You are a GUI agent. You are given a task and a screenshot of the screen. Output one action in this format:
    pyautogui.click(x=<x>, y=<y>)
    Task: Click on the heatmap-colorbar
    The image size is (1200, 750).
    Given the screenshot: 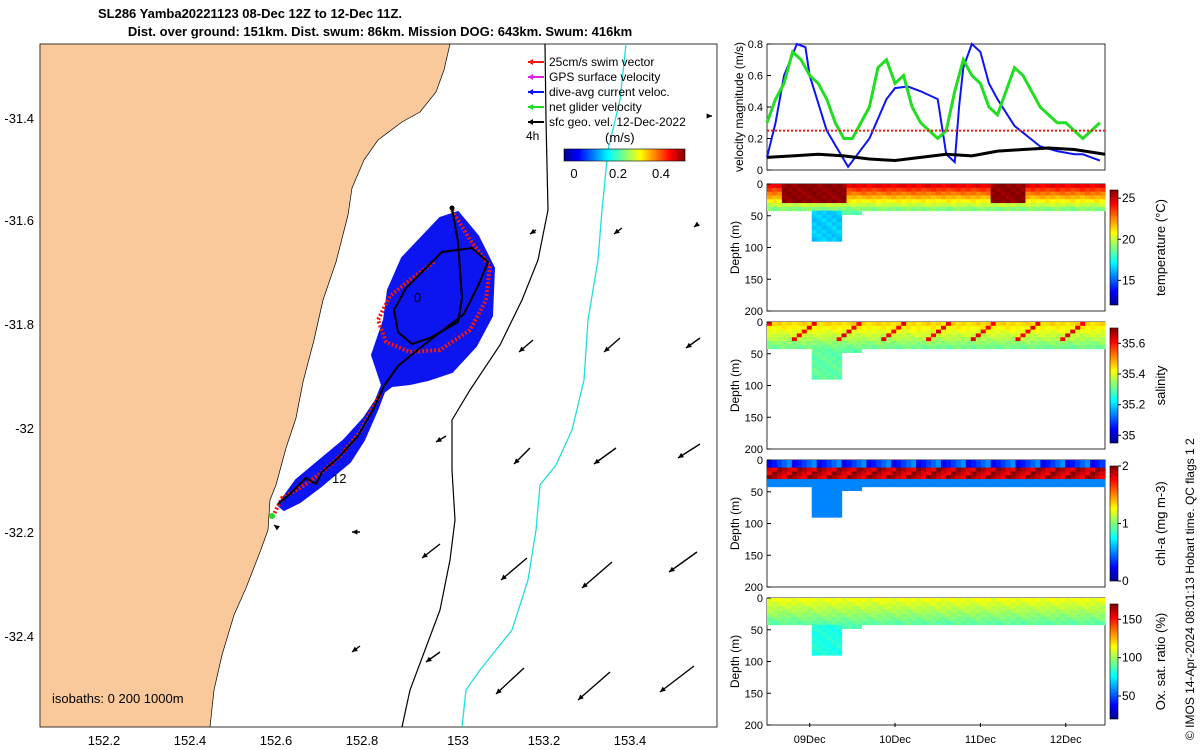 What is the action you would take?
    pyautogui.click(x=1114, y=661)
    